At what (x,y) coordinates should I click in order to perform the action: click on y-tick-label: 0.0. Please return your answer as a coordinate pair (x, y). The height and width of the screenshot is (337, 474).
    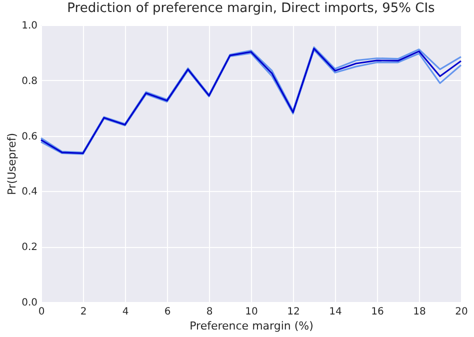
    Looking at the image, I should click on (30, 303).